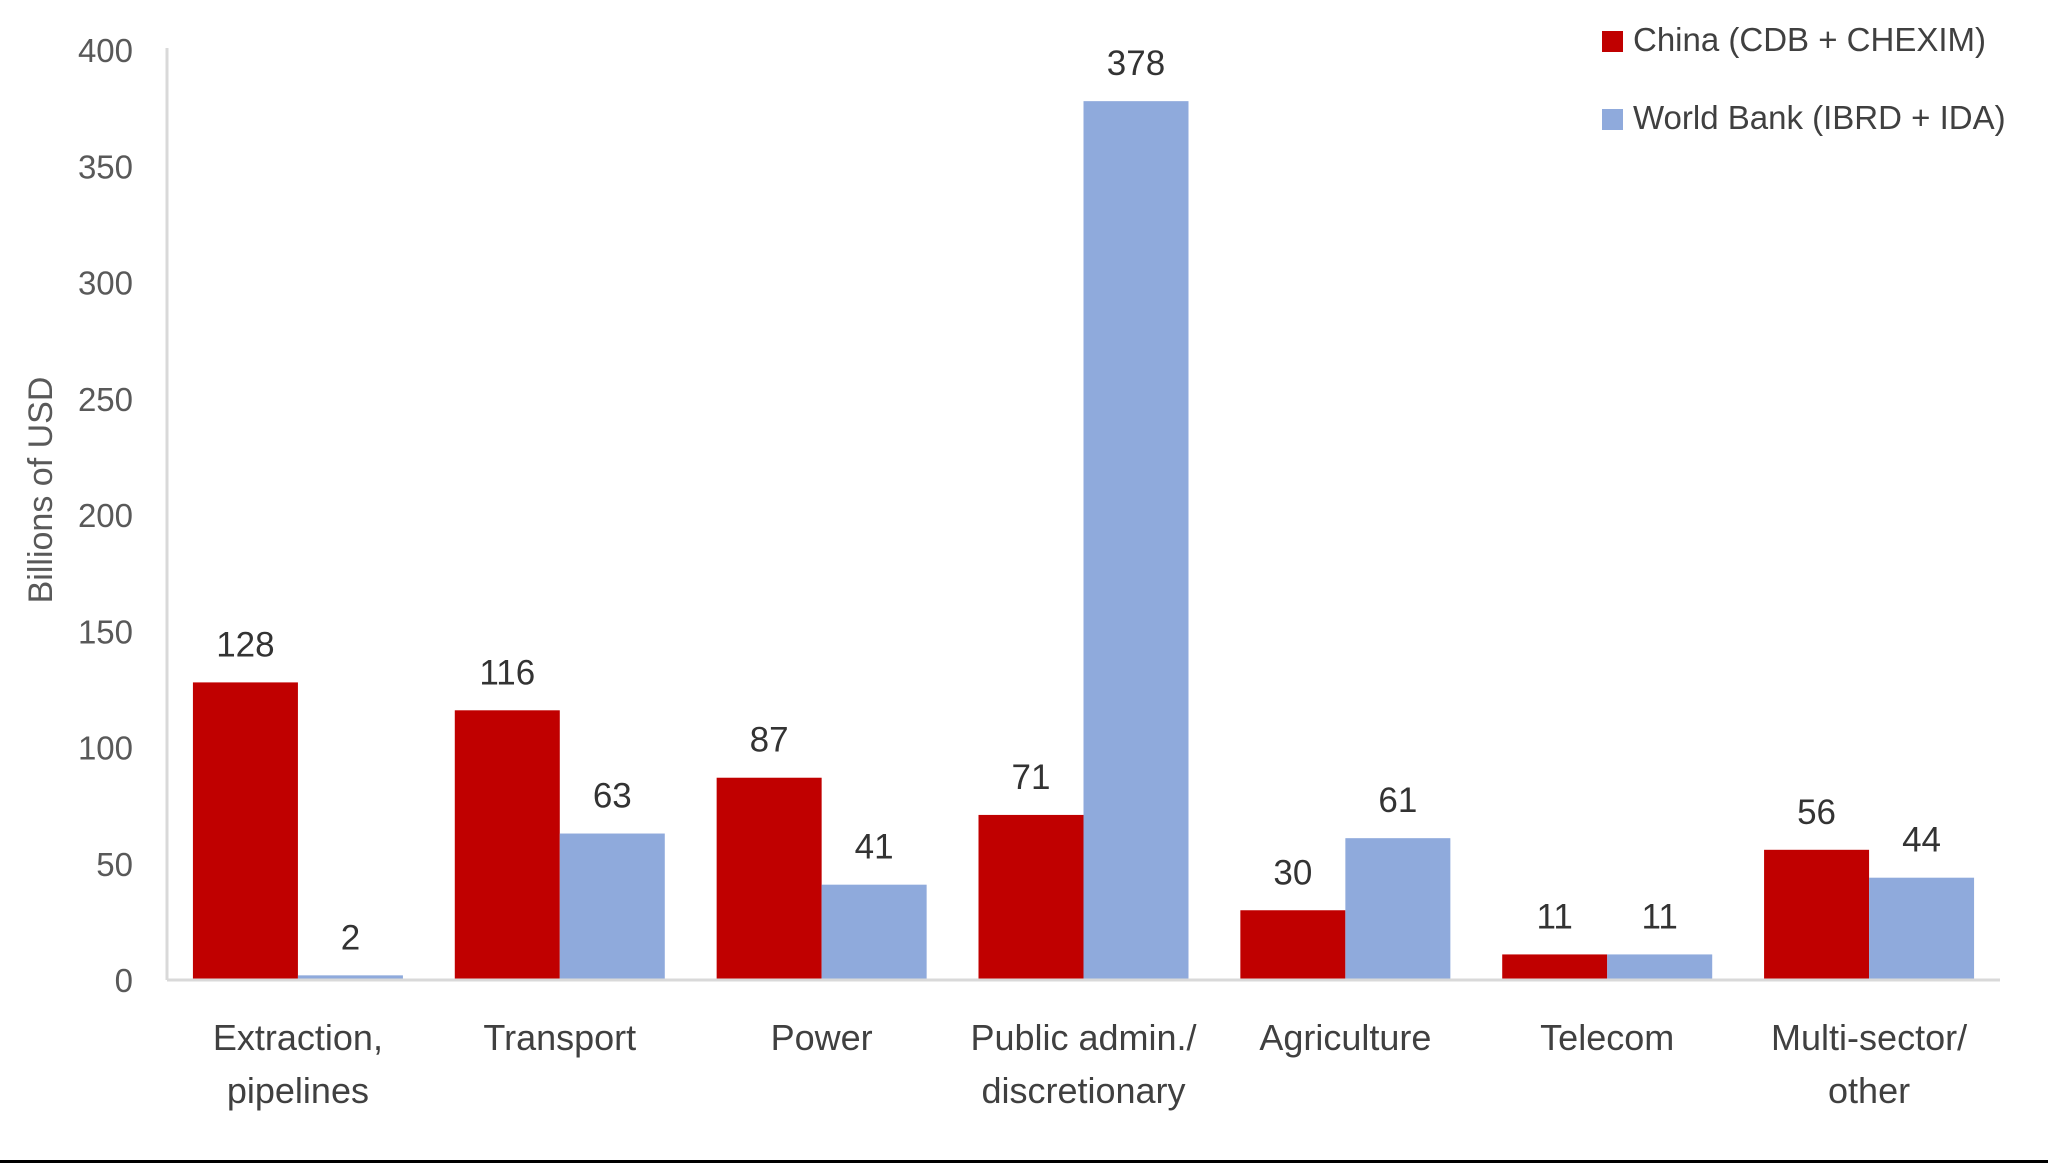 The height and width of the screenshot is (1164, 2048). I want to click on y-tick-label: 400, so click(105, 50).